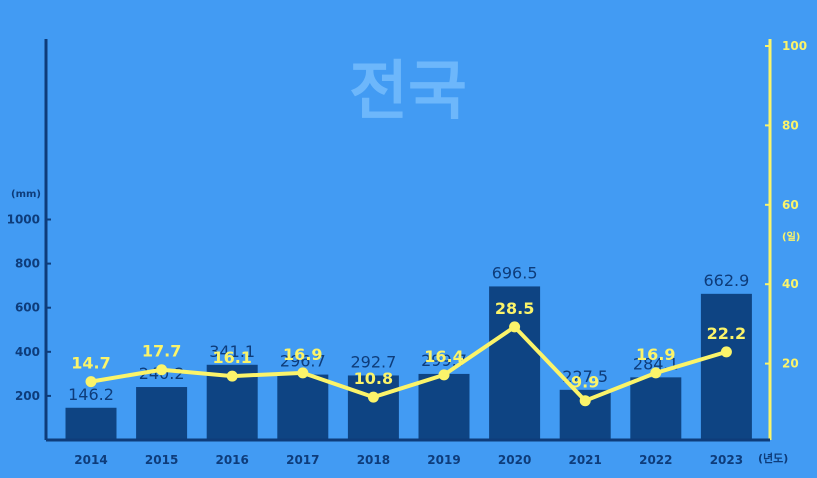 The image size is (817, 478). I want to click on x-tick-label: 2016, so click(231, 460).